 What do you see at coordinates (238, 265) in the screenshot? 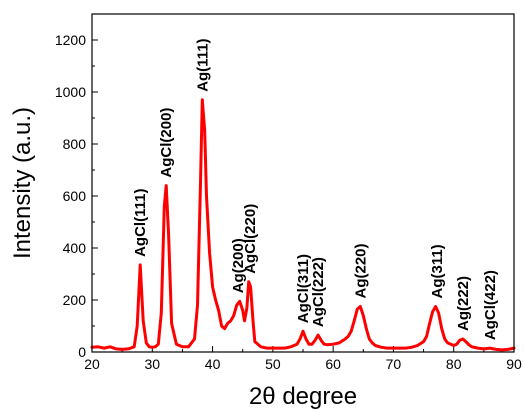
I see `peak-label: Ag(200)` at bounding box center [238, 265].